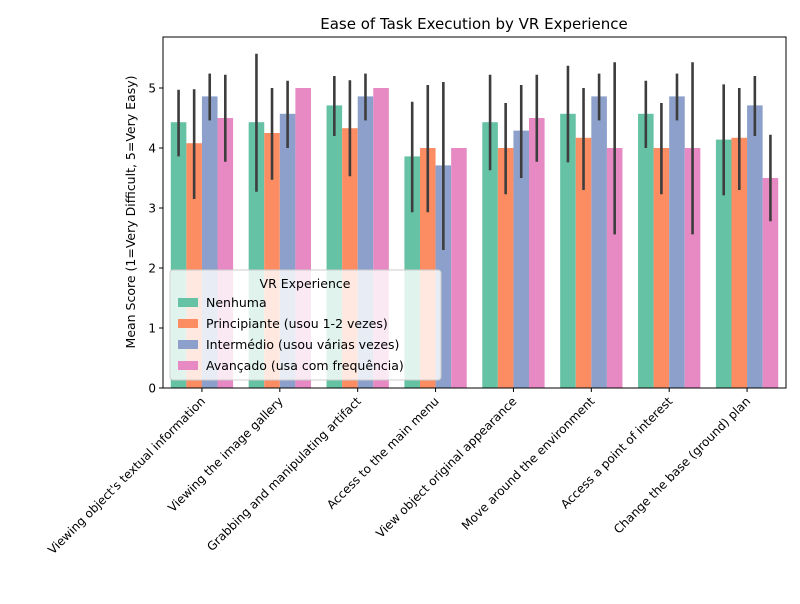 This screenshot has height=604, width=800. I want to click on y-tick-label: 5, so click(152, 89).